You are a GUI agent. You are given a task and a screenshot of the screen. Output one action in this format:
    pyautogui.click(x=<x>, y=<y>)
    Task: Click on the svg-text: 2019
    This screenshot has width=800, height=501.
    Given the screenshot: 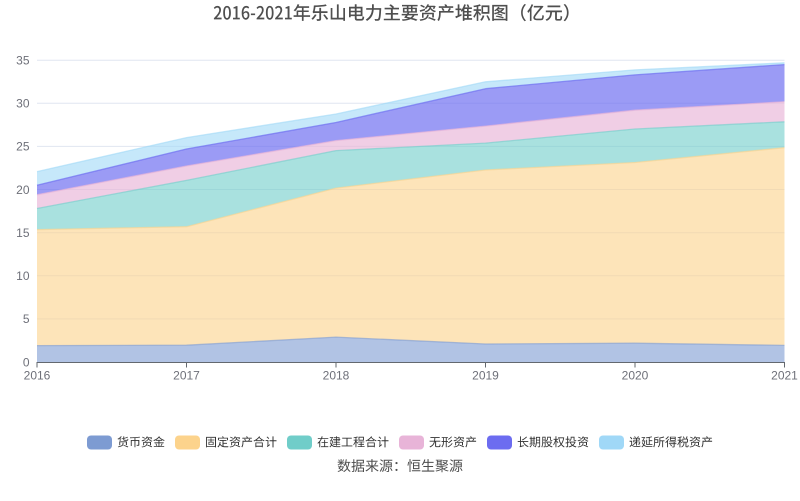 What is the action you would take?
    pyautogui.click(x=485, y=376)
    